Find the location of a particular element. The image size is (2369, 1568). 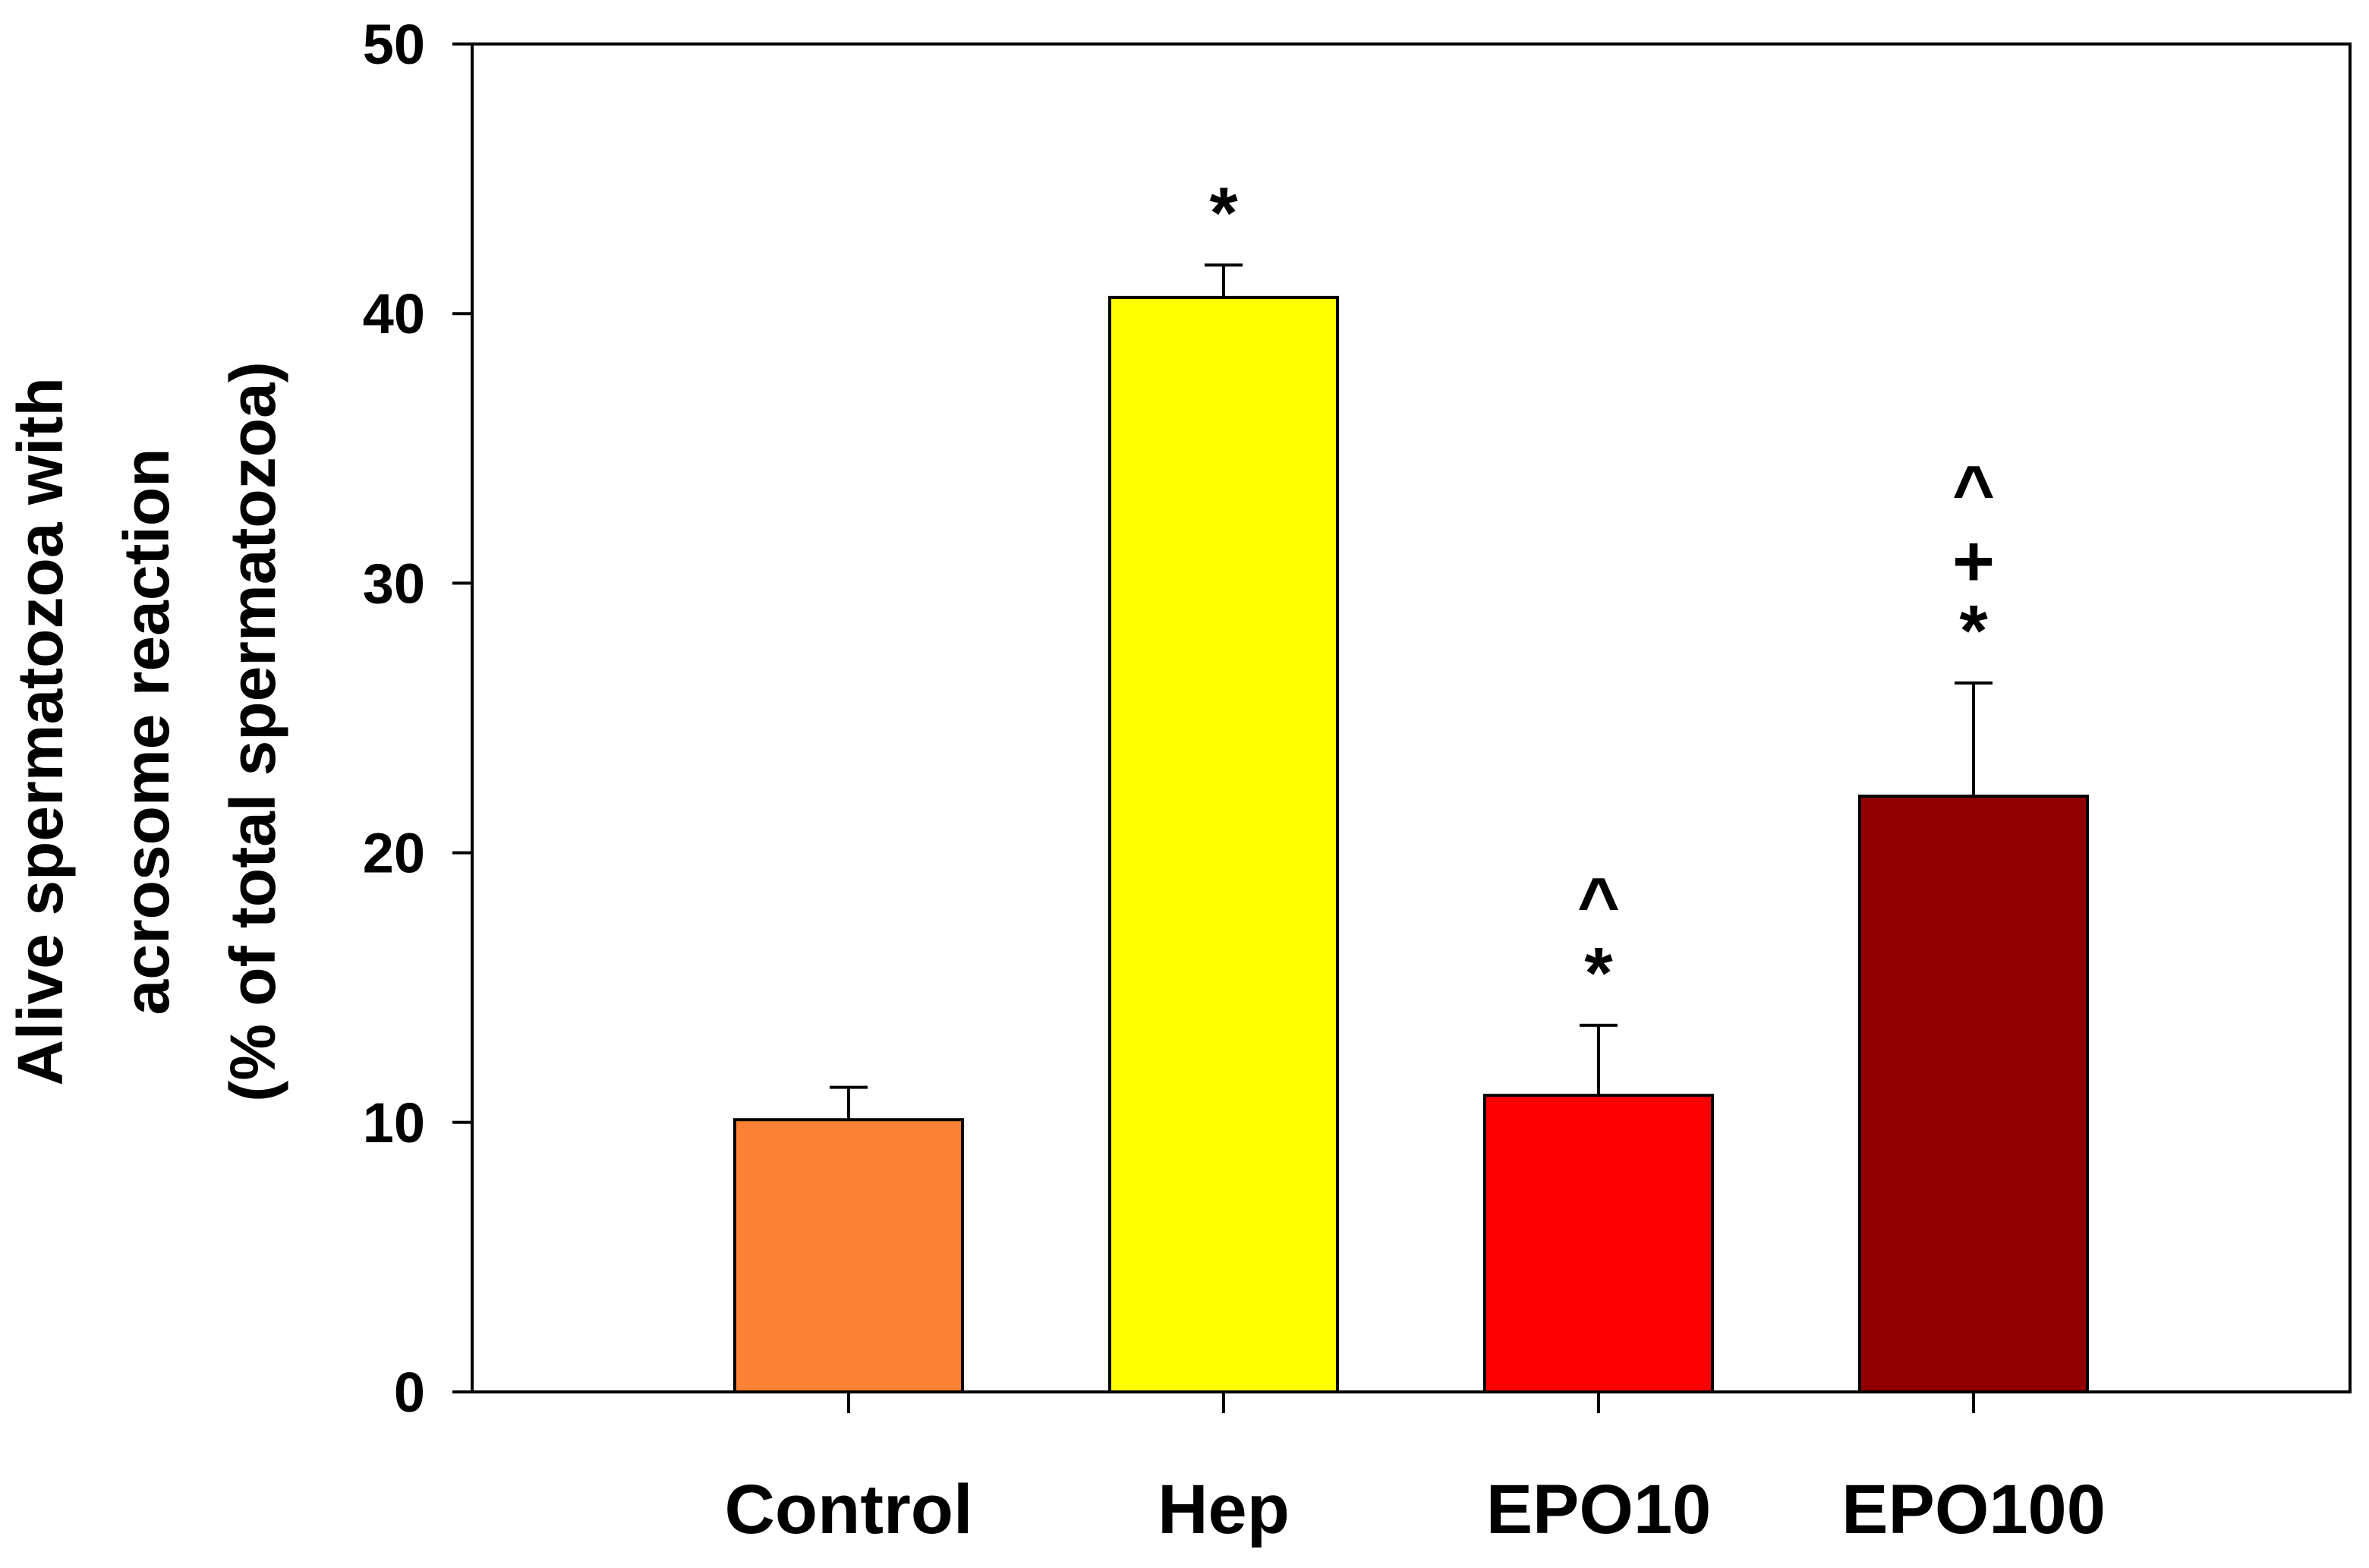

category-label: EPO100 is located at coordinates (1973, 1509).